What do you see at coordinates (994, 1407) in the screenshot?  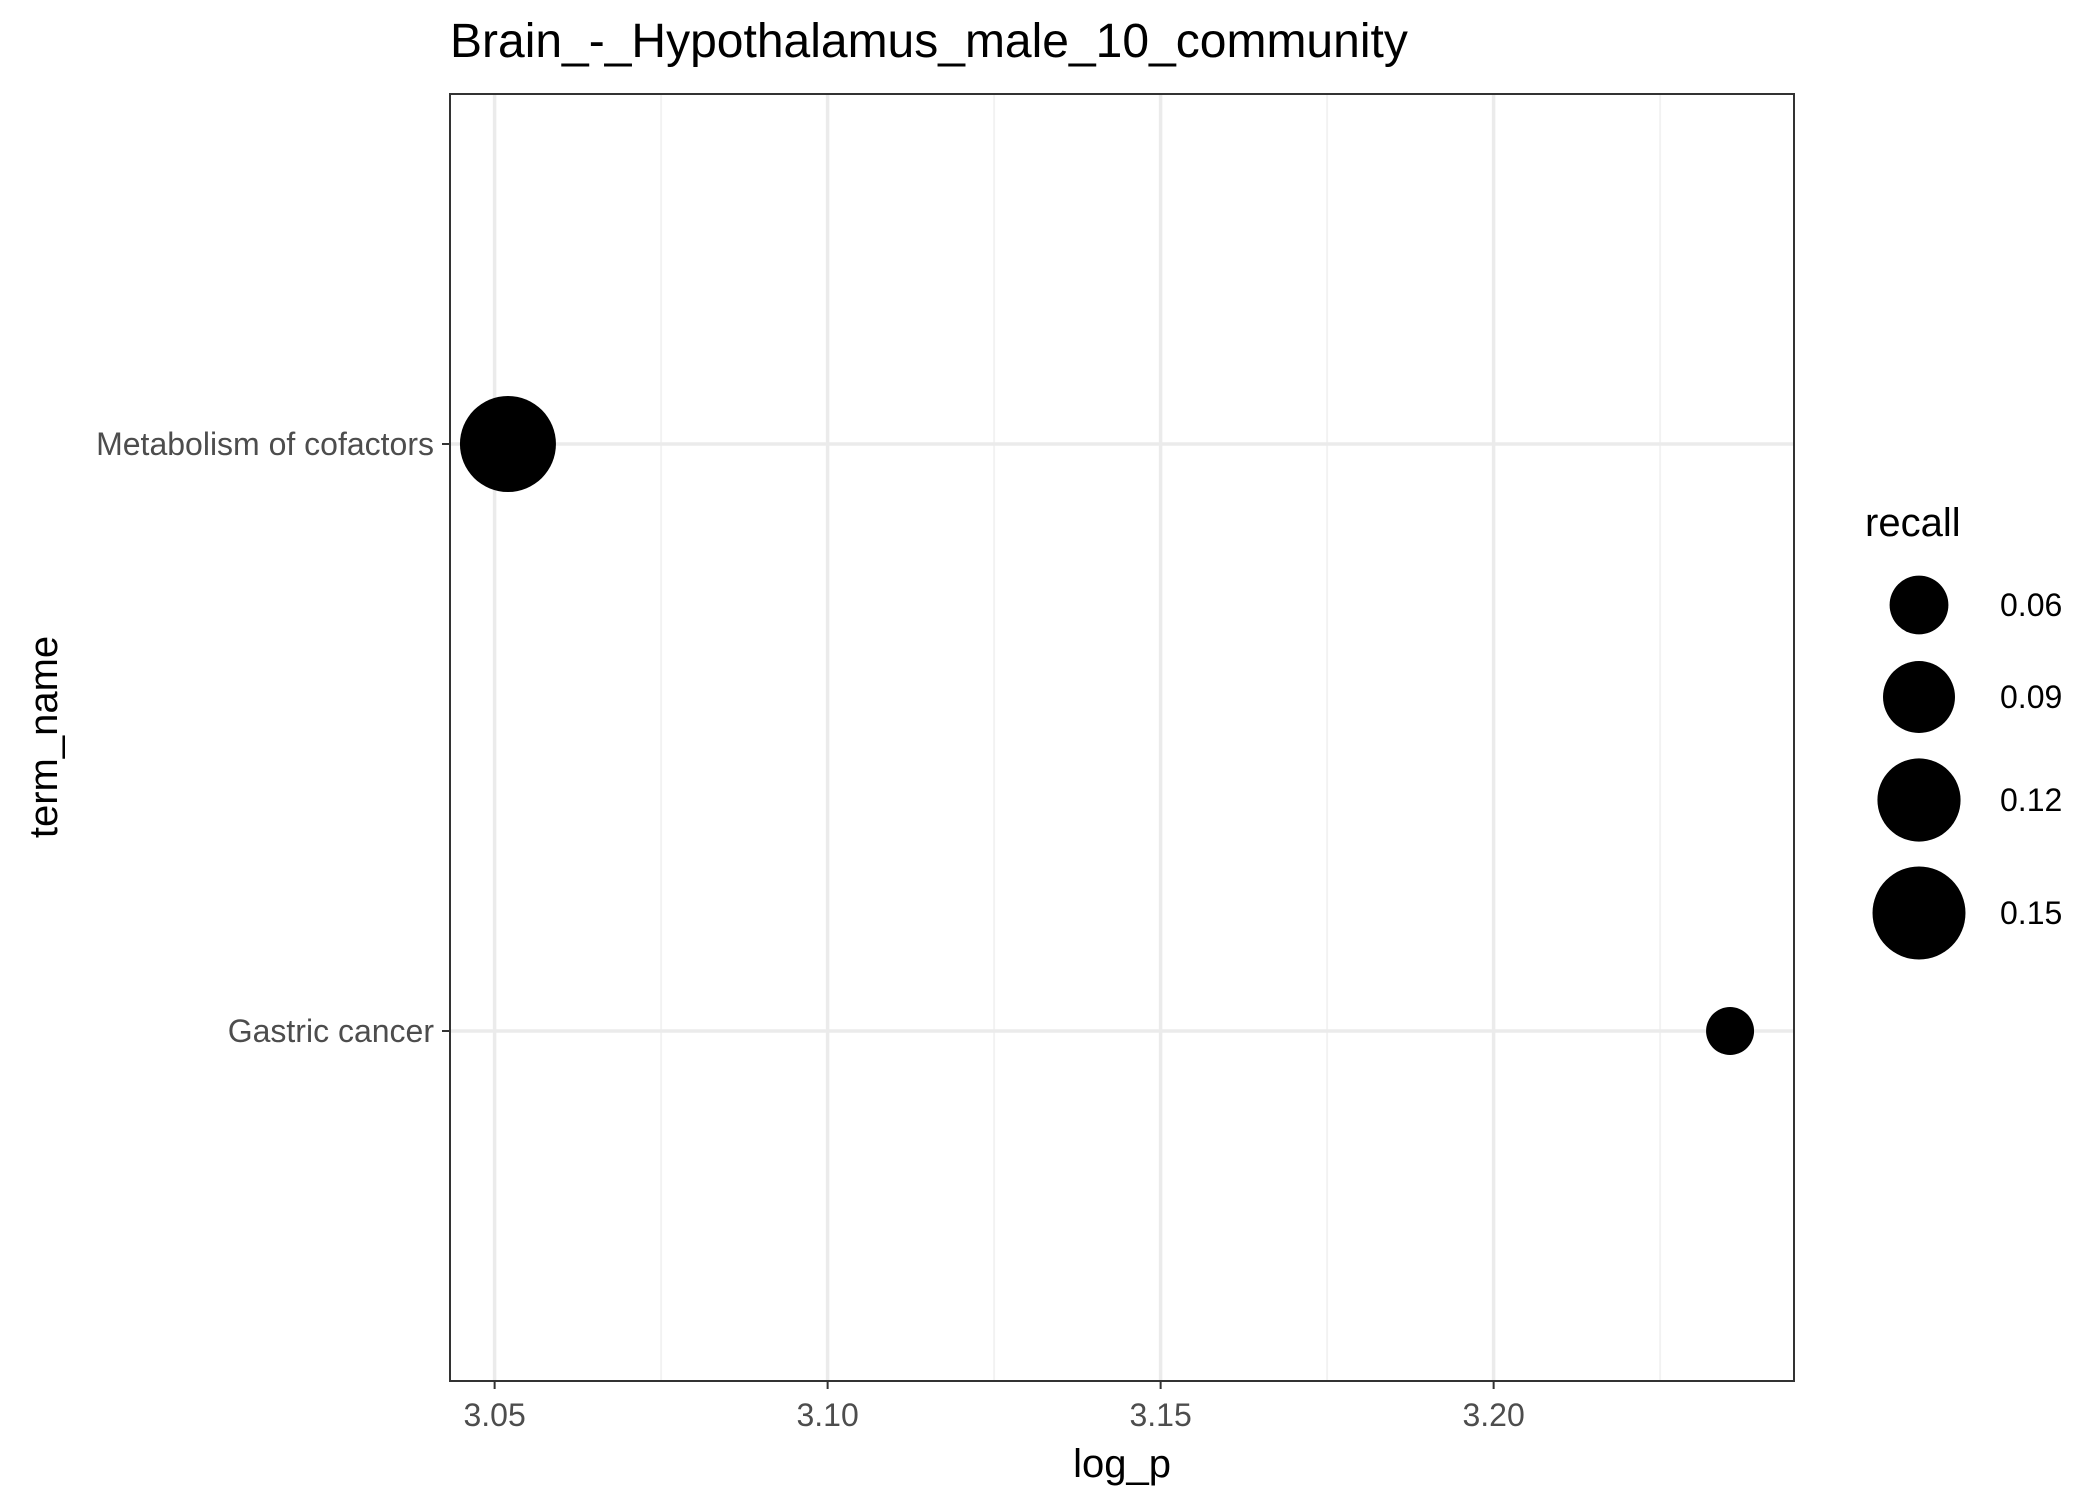 I see `x-axis: 3.05 3.10 3.15 3.20` at bounding box center [994, 1407].